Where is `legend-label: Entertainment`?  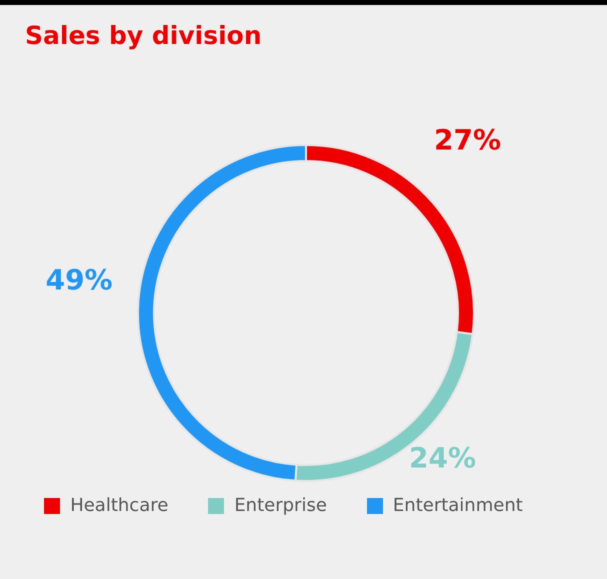
legend-label: Entertainment is located at coordinates (457, 505).